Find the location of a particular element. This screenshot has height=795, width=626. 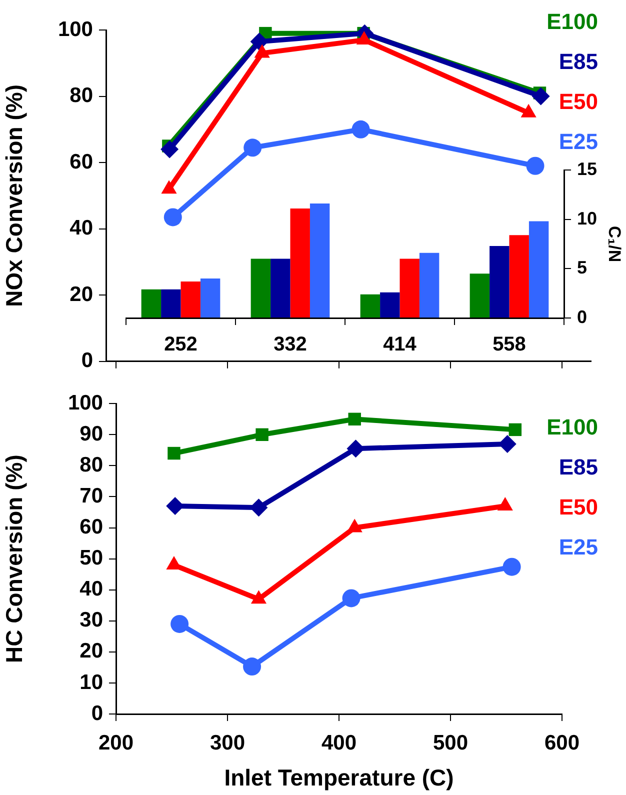

x-tick-label: 300 is located at coordinates (228, 742).